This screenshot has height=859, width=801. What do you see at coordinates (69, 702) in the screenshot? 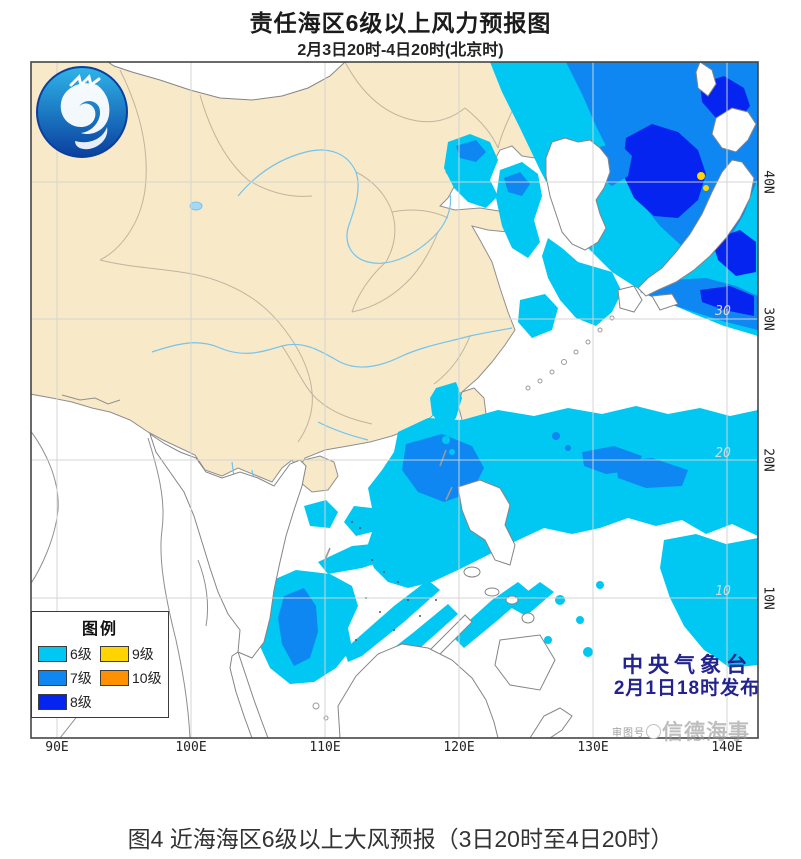
I see `legend-item-force8: 8级` at bounding box center [69, 702].